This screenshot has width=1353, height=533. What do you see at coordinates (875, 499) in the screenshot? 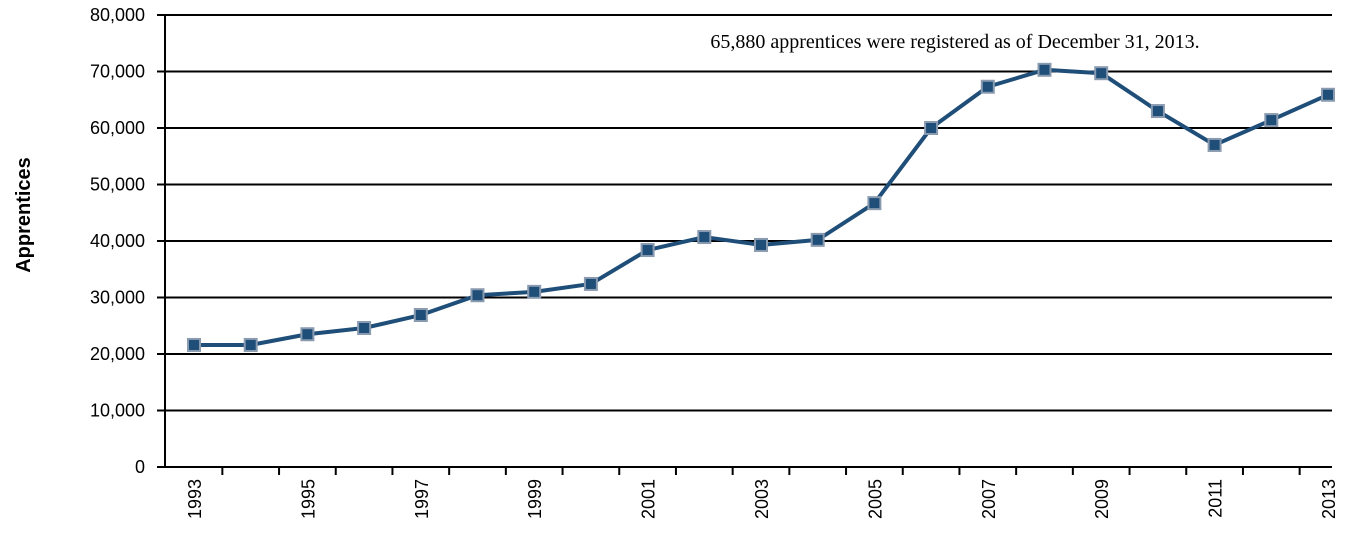
I see `x-tick-label: 2005` at bounding box center [875, 499].